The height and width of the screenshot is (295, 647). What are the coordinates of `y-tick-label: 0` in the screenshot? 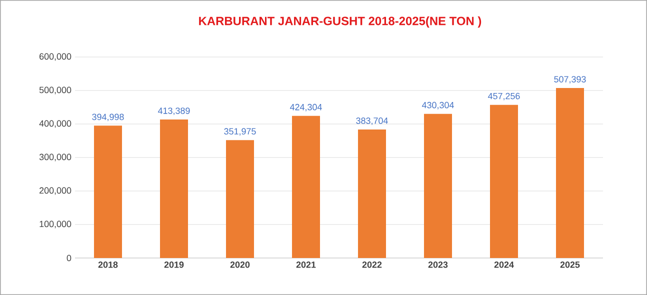 It's located at (69, 258).